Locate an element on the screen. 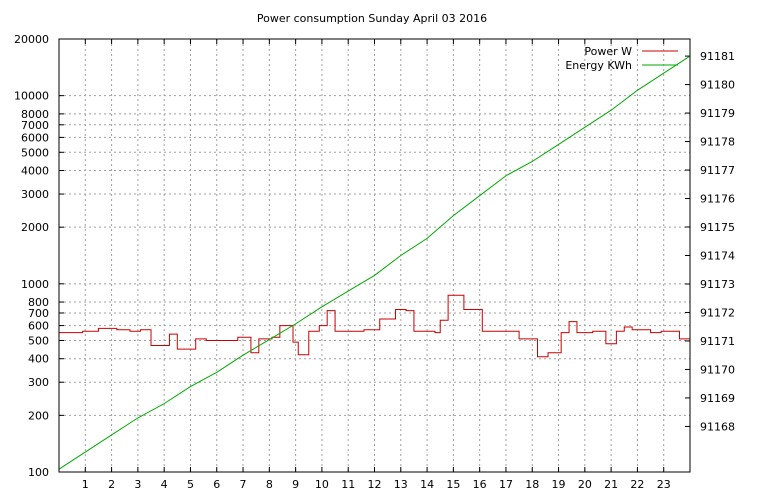 Image resolution: width=768 pixels, height=500 pixels. x-tick-label: 14 is located at coordinates (427, 484).